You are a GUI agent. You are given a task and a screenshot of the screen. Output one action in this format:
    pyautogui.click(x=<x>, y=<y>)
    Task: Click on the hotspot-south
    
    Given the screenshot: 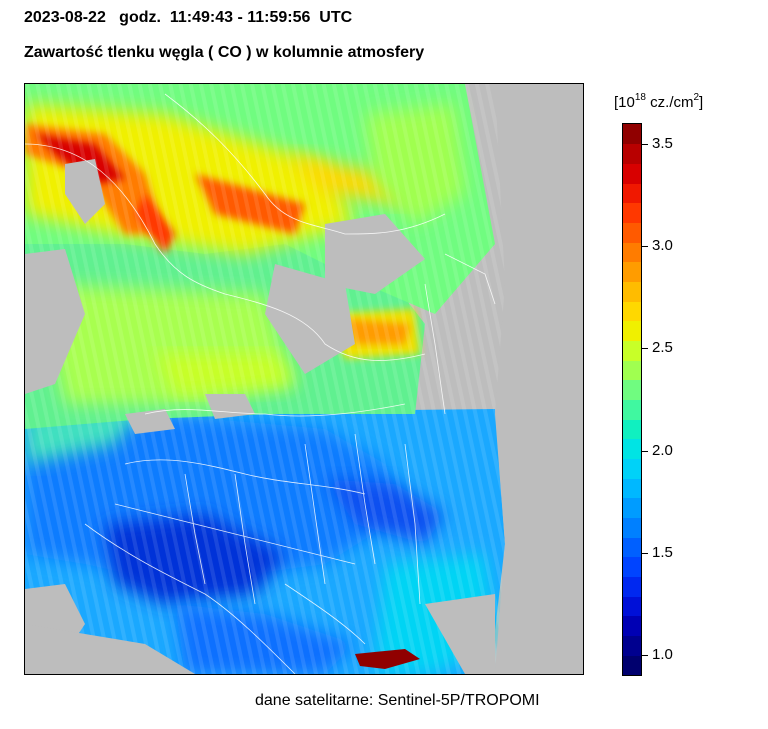 What is the action you would take?
    pyautogui.click(x=387, y=659)
    